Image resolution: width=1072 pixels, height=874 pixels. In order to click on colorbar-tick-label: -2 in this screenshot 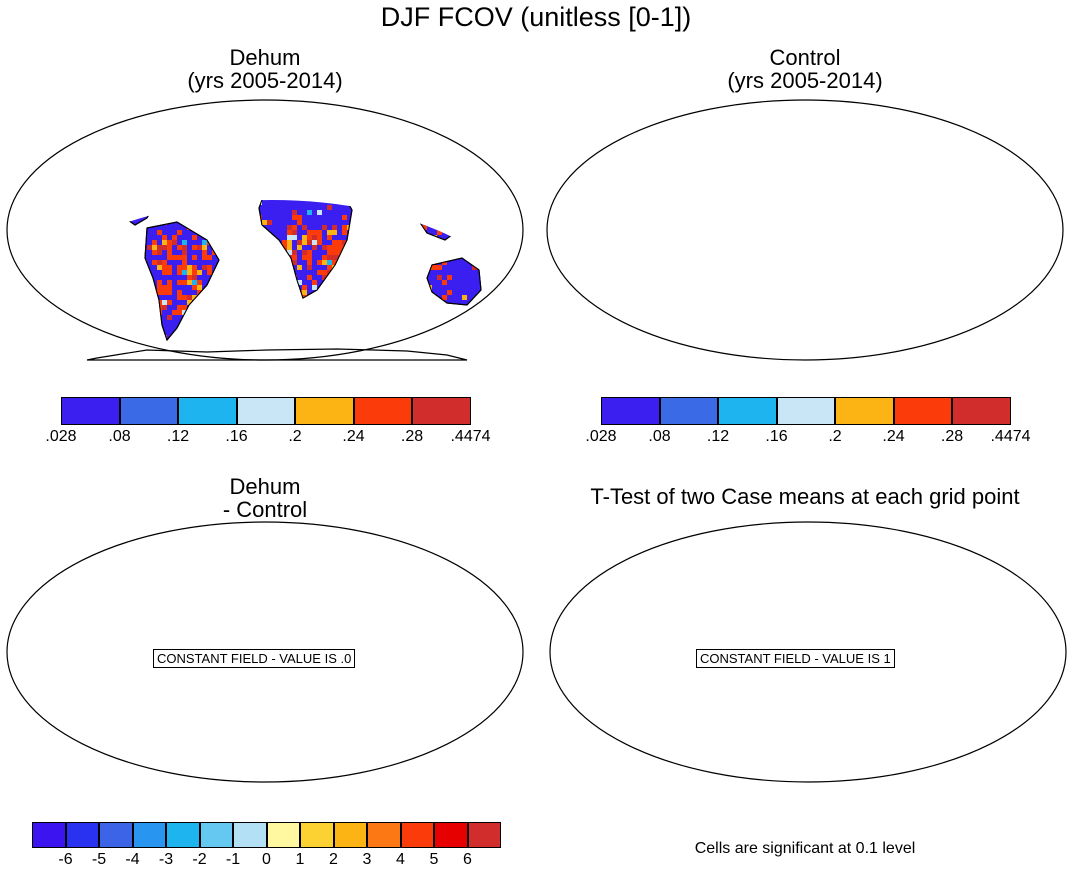, I will do `click(199, 859)`.